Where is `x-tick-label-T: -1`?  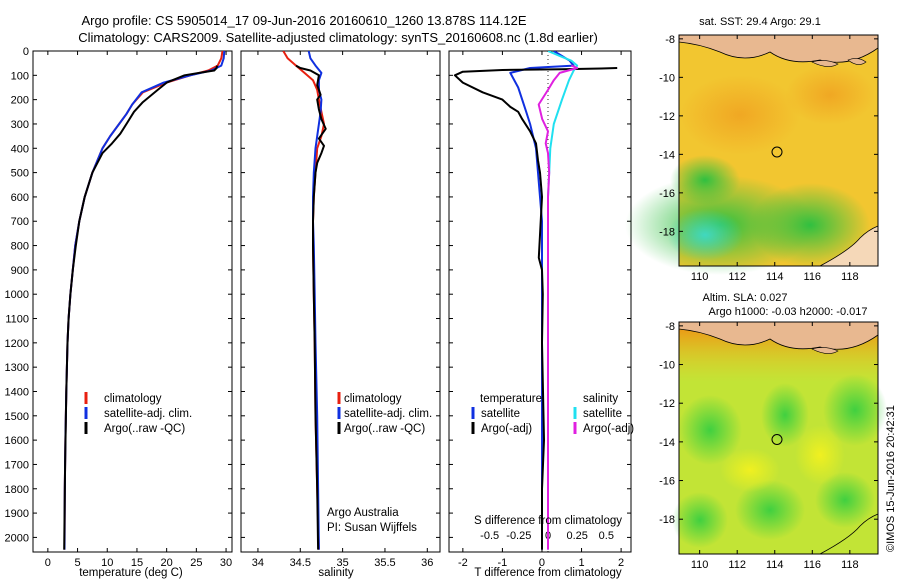
x-tick-label-T: -1 is located at coordinates (503, 563).